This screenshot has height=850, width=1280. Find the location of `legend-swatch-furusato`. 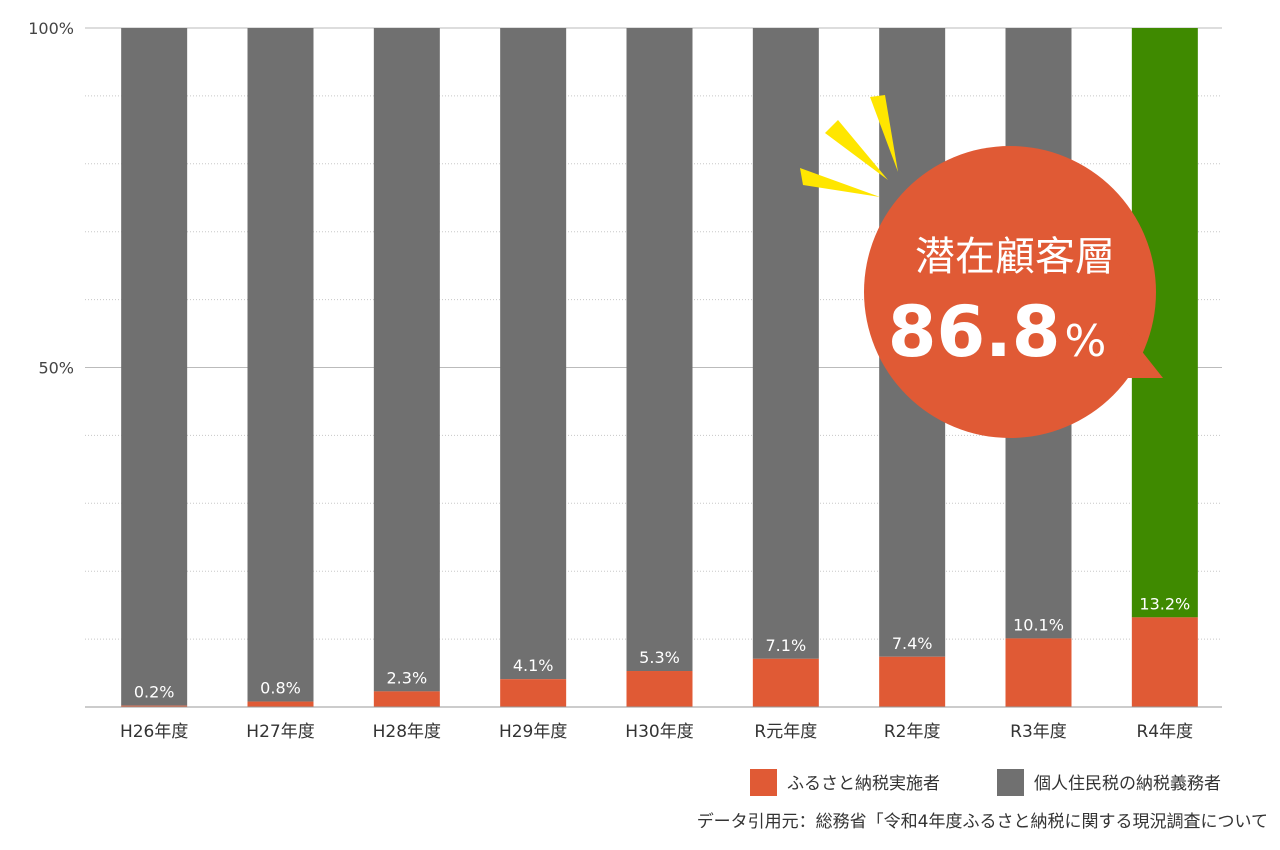

legend-swatch-furusato is located at coordinates (763, 782).